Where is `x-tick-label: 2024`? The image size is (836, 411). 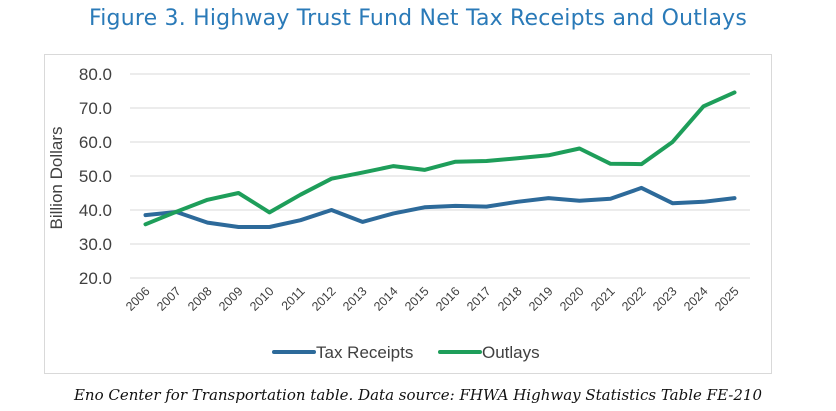
x-tick-label: 2024 is located at coordinates (696, 299).